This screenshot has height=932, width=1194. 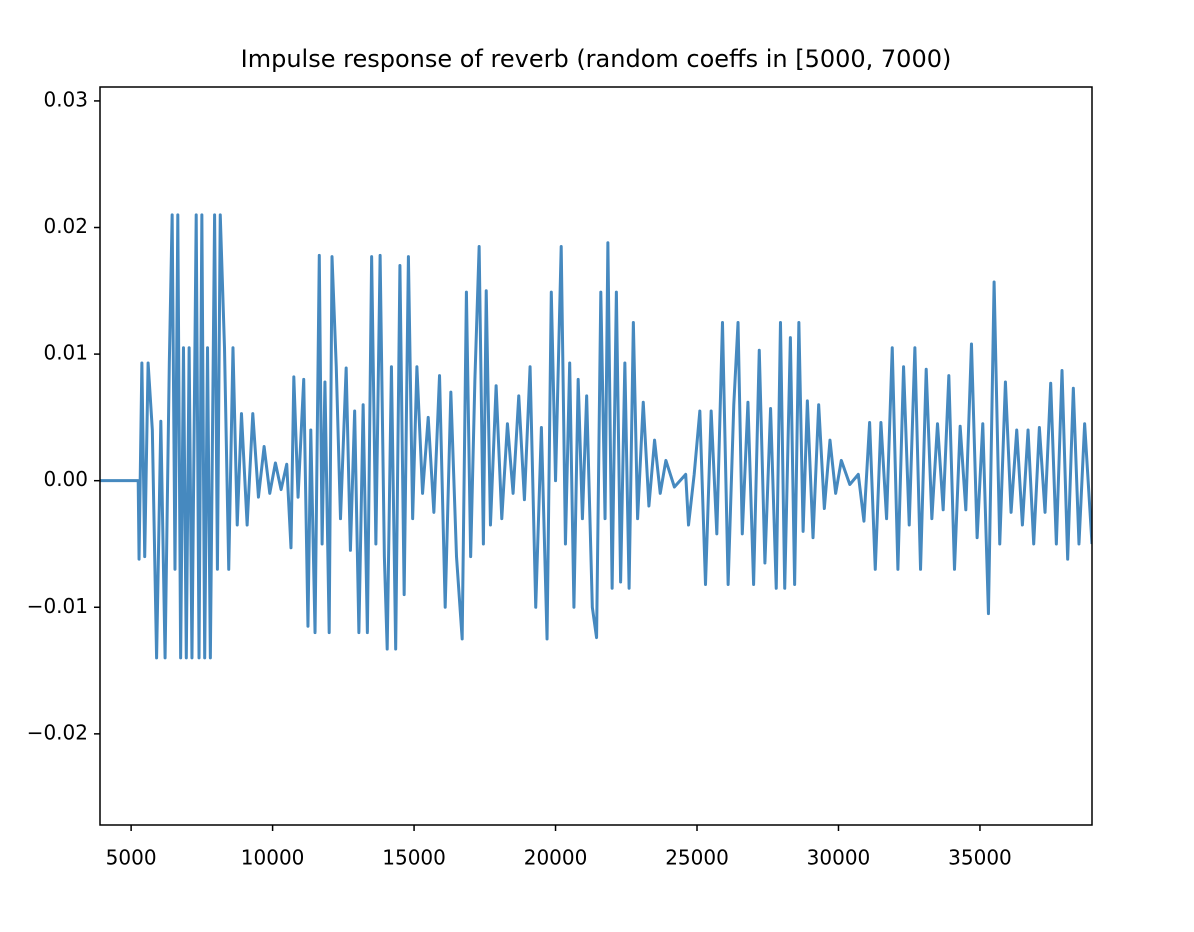 I want to click on x-tick-label: 5000, so click(x=131, y=858).